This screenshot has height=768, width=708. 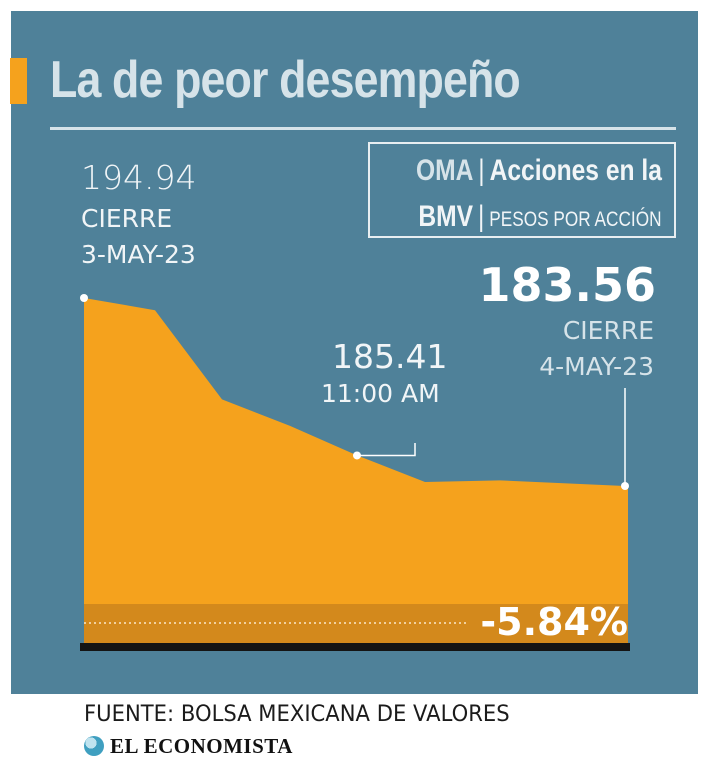 What do you see at coordinates (390, 356) in the screenshot?
I see `mid-value: 185.41` at bounding box center [390, 356].